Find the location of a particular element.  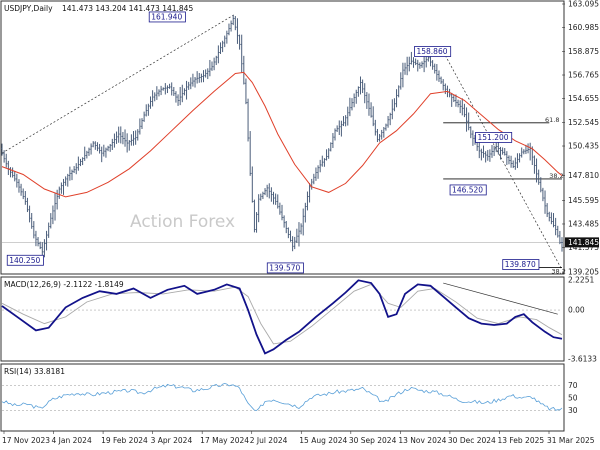

rsi-tick-label: 70 is located at coordinates (573, 385).